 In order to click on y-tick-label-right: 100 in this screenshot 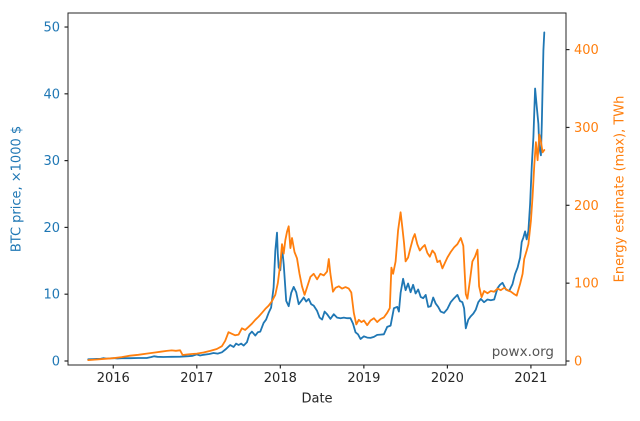, I will do `click(586, 284)`.